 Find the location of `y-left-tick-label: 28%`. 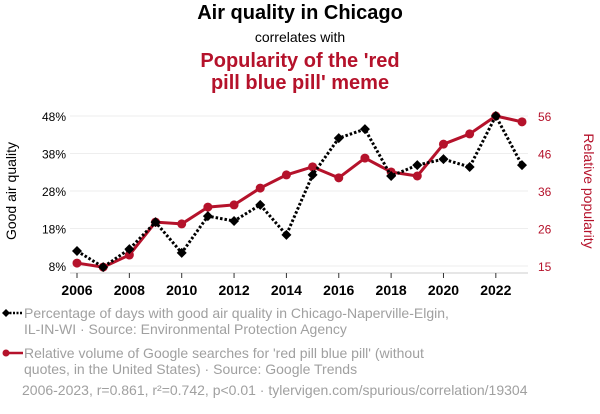

y-left-tick-label: 28% is located at coordinates (54, 192).